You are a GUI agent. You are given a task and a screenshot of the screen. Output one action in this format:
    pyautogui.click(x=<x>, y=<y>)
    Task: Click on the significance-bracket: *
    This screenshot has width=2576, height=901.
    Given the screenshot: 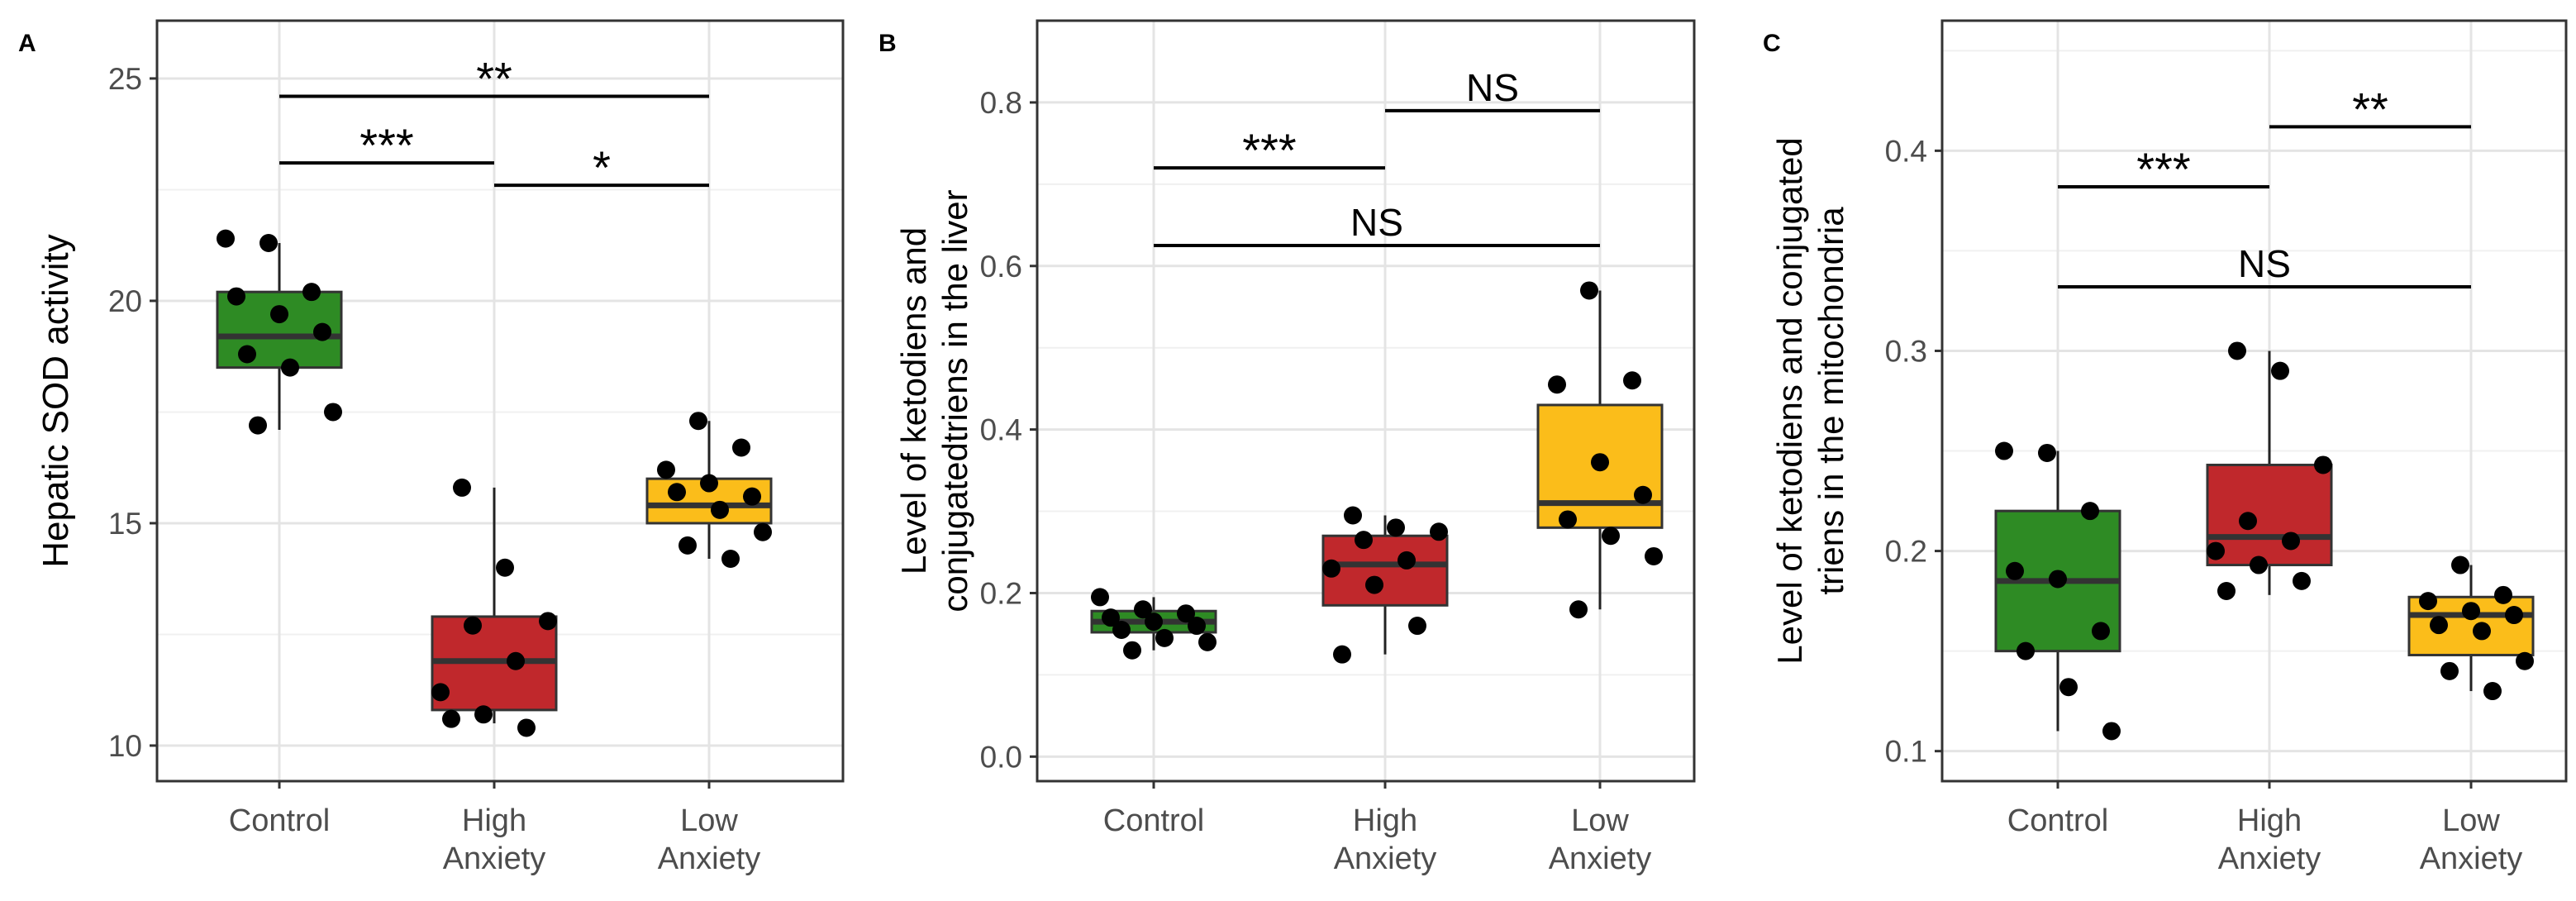 What is the action you would take?
    pyautogui.click(x=602, y=167)
    